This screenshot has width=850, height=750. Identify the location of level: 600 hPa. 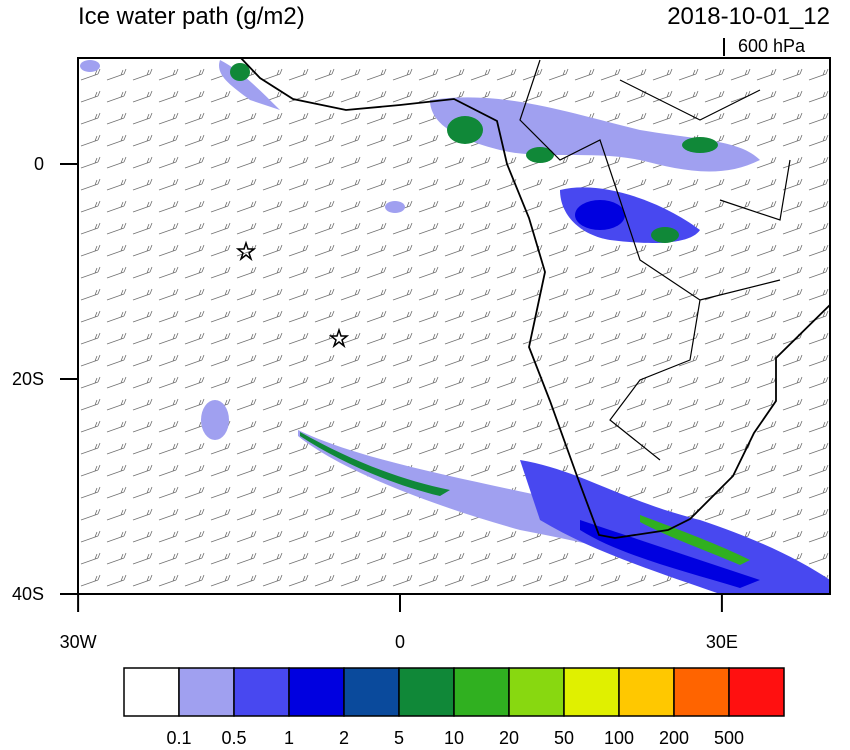
(772, 46).